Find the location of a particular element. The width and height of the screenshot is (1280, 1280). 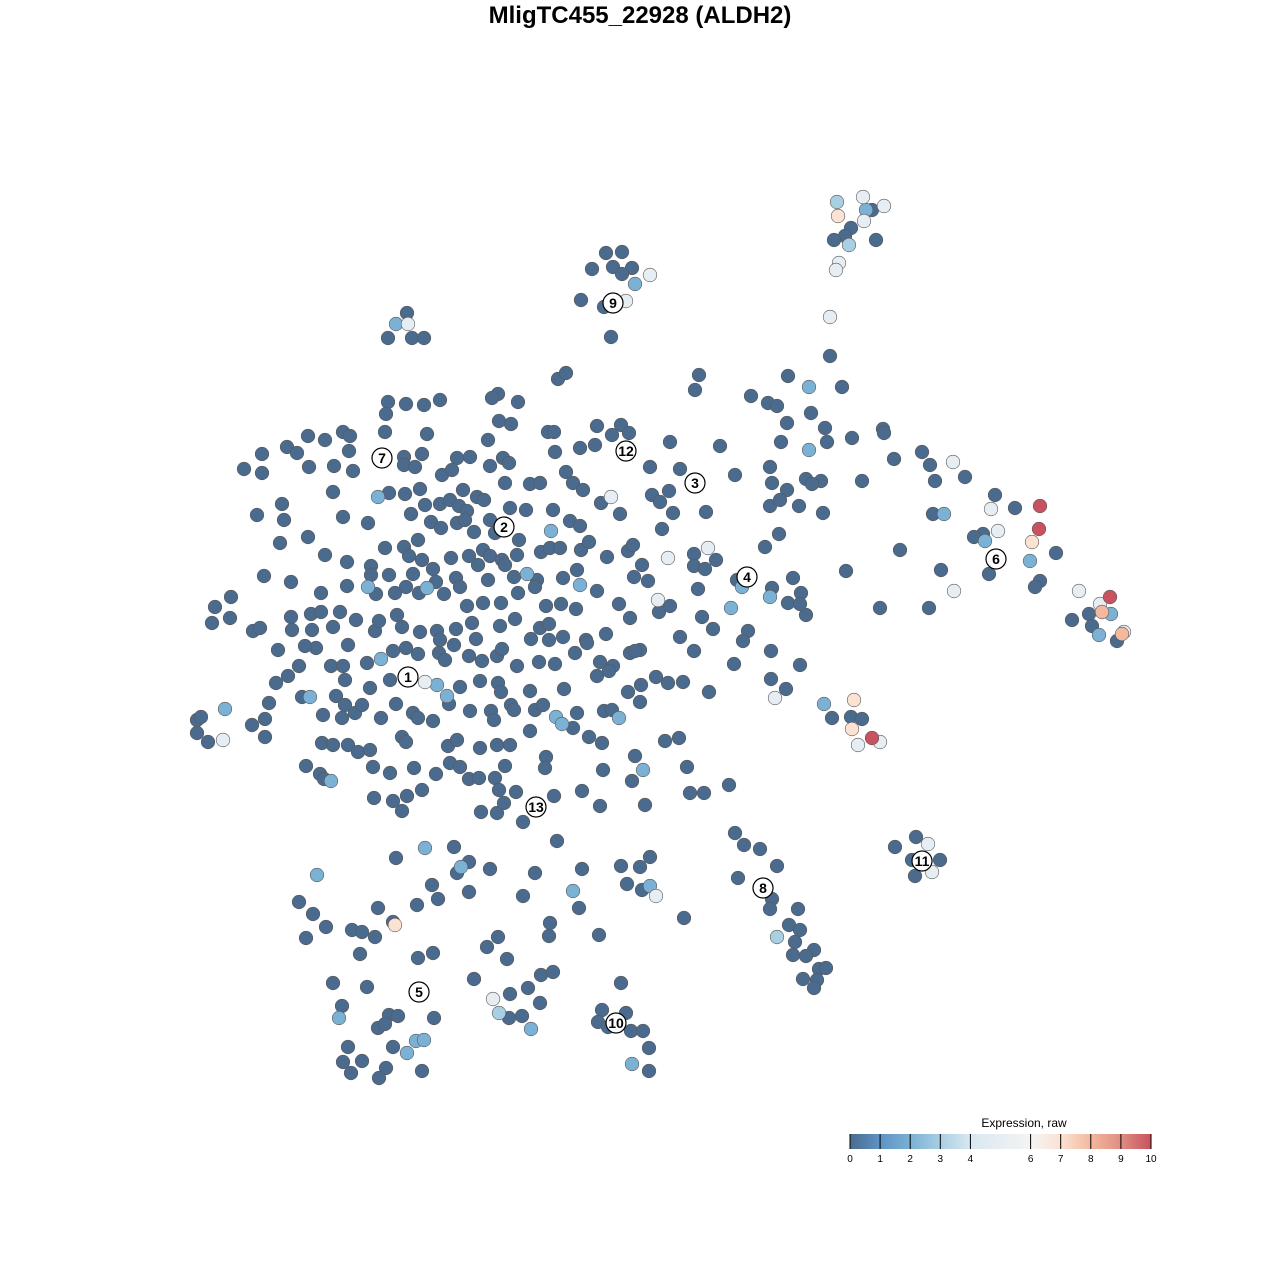

color-legend: Expression, raw 0 1 2 3 4 6 7 8 9 10 is located at coordinates (1002, 1140).